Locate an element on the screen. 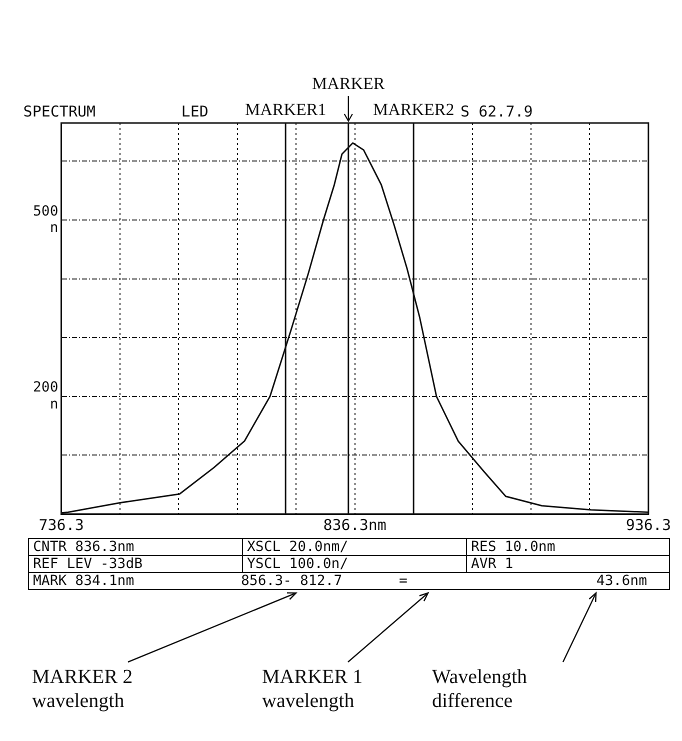 Image resolution: width=682 pixels, height=741 pixels. text: 43.6nm is located at coordinates (621, 581).